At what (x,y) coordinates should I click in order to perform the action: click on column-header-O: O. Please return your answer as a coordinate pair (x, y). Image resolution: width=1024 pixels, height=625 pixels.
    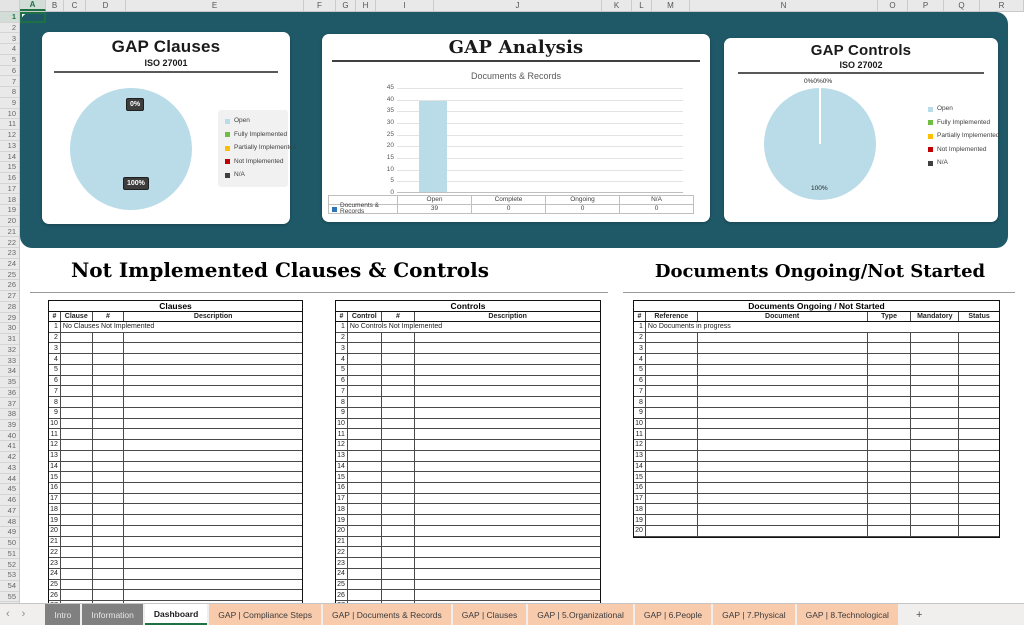
    Looking at the image, I should click on (893, 5).